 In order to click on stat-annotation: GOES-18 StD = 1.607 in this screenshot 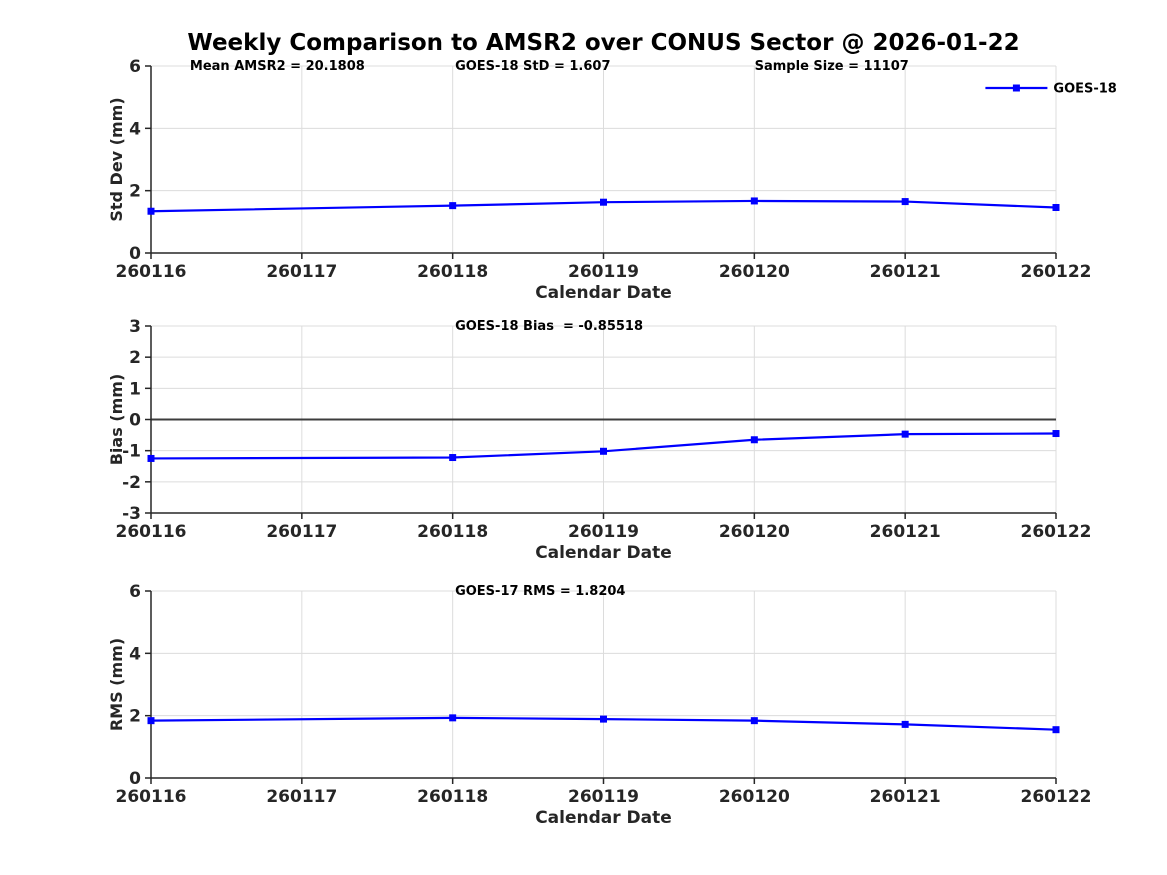, I will do `click(532, 66)`.